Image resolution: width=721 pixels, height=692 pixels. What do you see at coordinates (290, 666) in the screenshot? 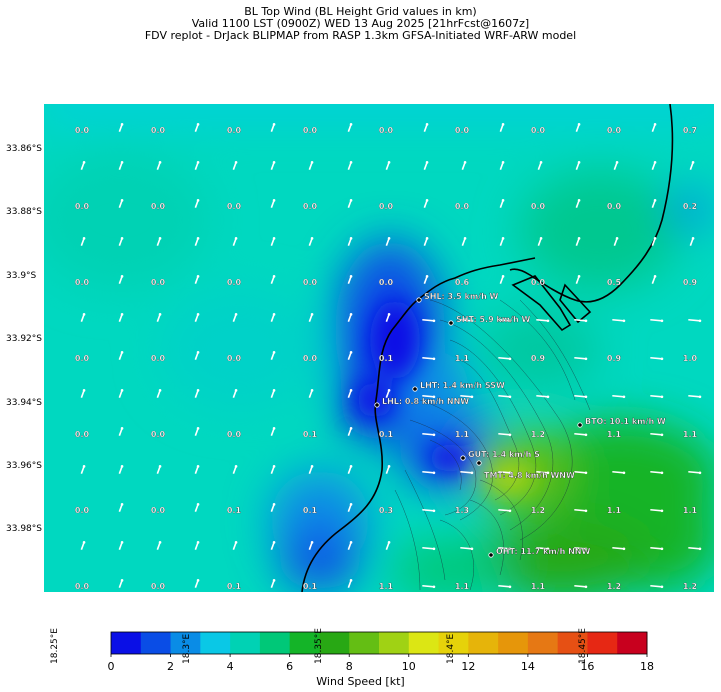
I see `colorbar-tick-label: 6` at bounding box center [290, 666].